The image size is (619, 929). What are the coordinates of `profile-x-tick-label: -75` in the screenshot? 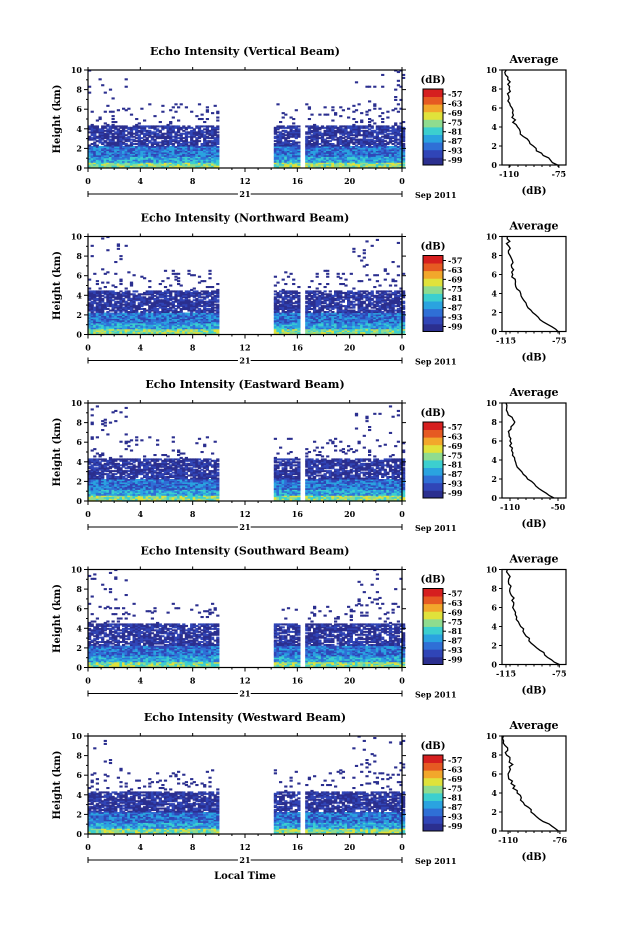 It's located at (559, 174).